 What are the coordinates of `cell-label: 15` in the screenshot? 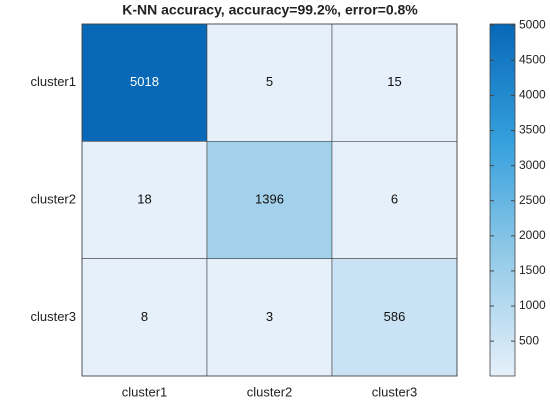 It's located at (394, 81).